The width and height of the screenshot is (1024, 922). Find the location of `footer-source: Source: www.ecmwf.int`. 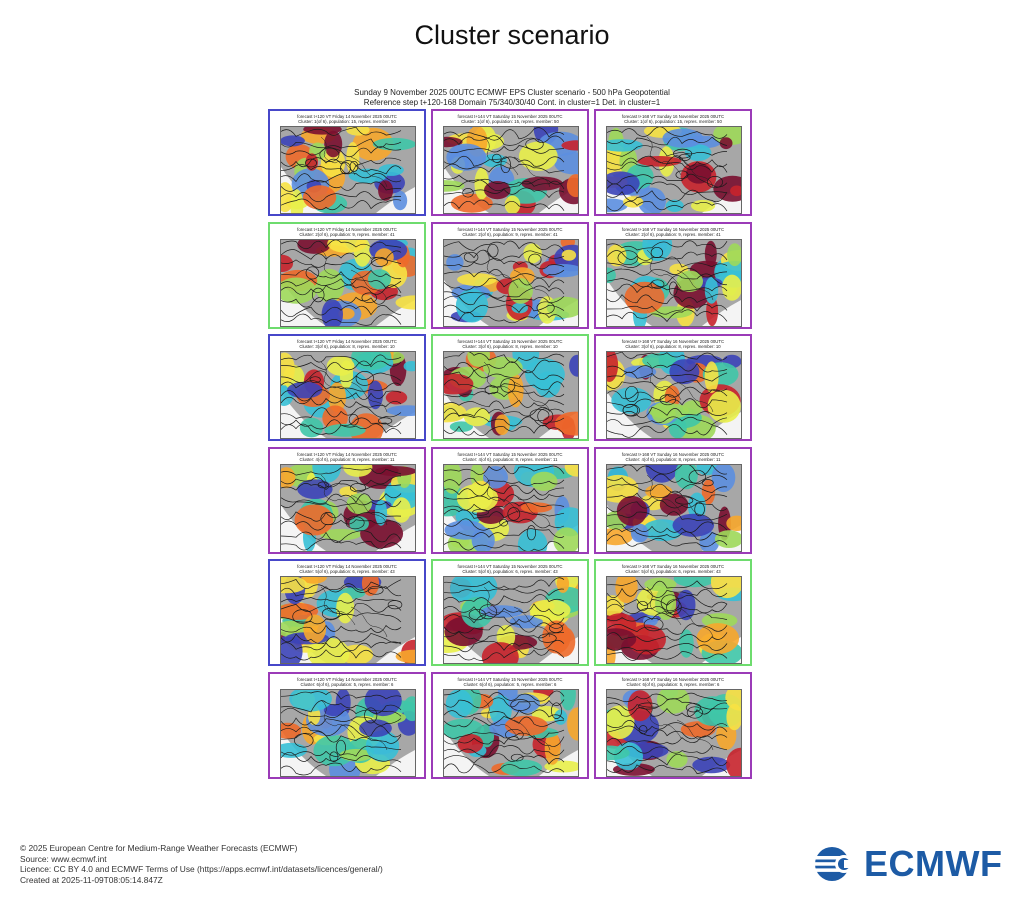

footer-source: Source: www.ecmwf.int is located at coordinates (63, 858).